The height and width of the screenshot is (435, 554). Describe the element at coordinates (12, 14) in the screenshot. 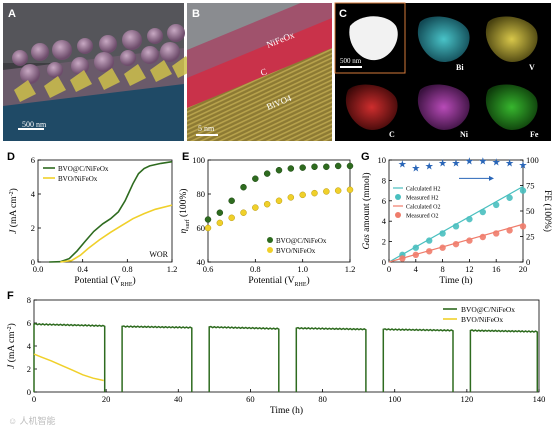

I see `panel-a-label: A` at that location.